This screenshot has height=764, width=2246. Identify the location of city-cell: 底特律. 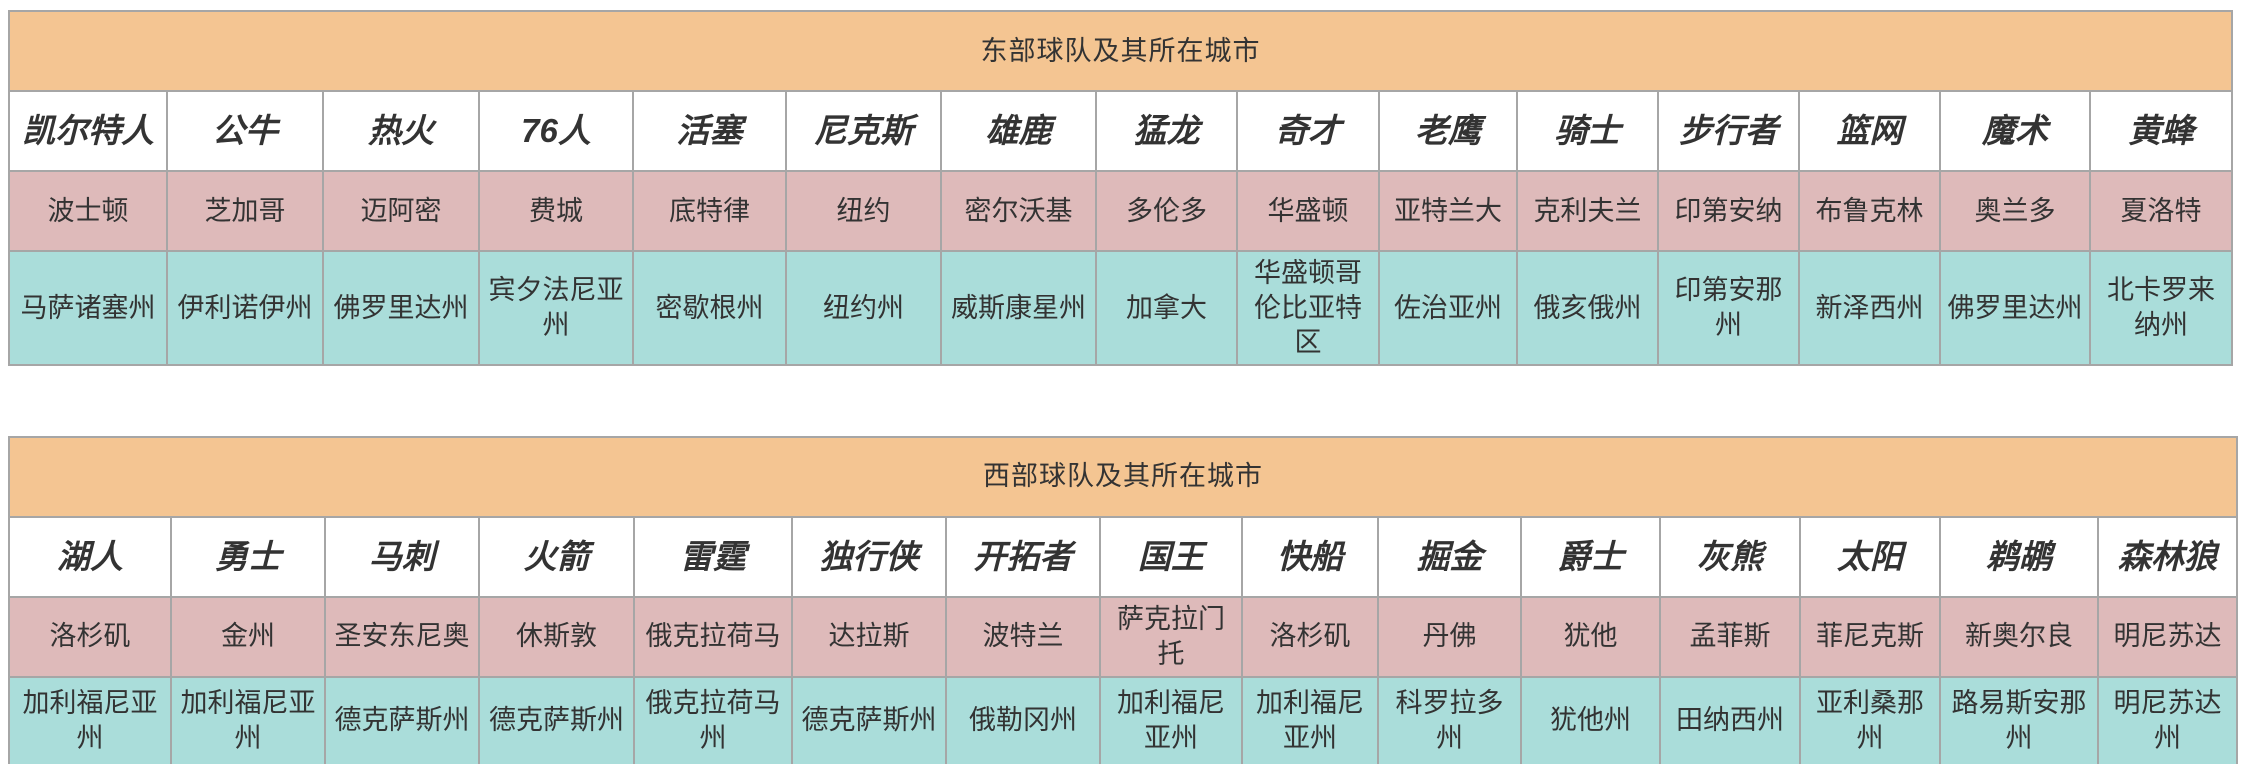
(709, 211).